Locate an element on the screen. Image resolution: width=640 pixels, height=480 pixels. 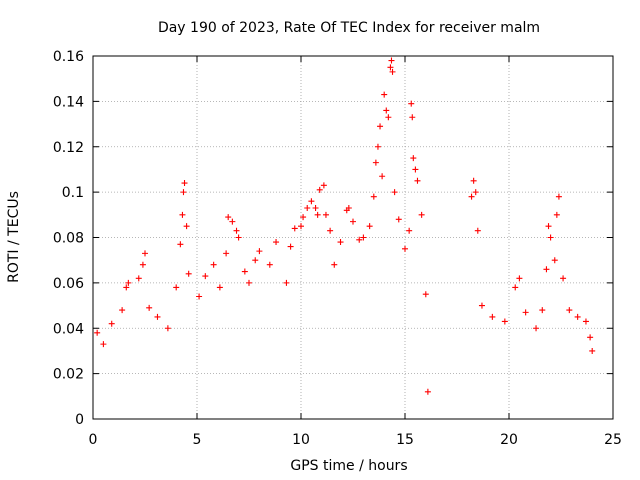
x-tick-label: 15 is located at coordinates (405, 440).